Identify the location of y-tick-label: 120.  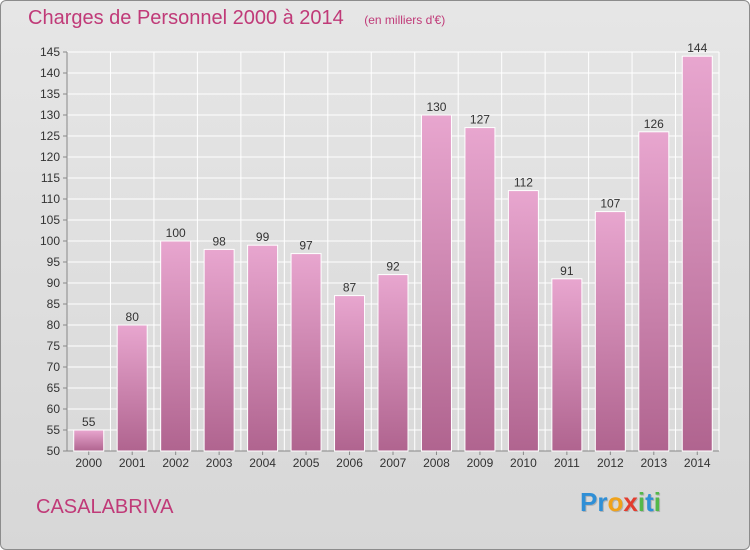
(50, 157).